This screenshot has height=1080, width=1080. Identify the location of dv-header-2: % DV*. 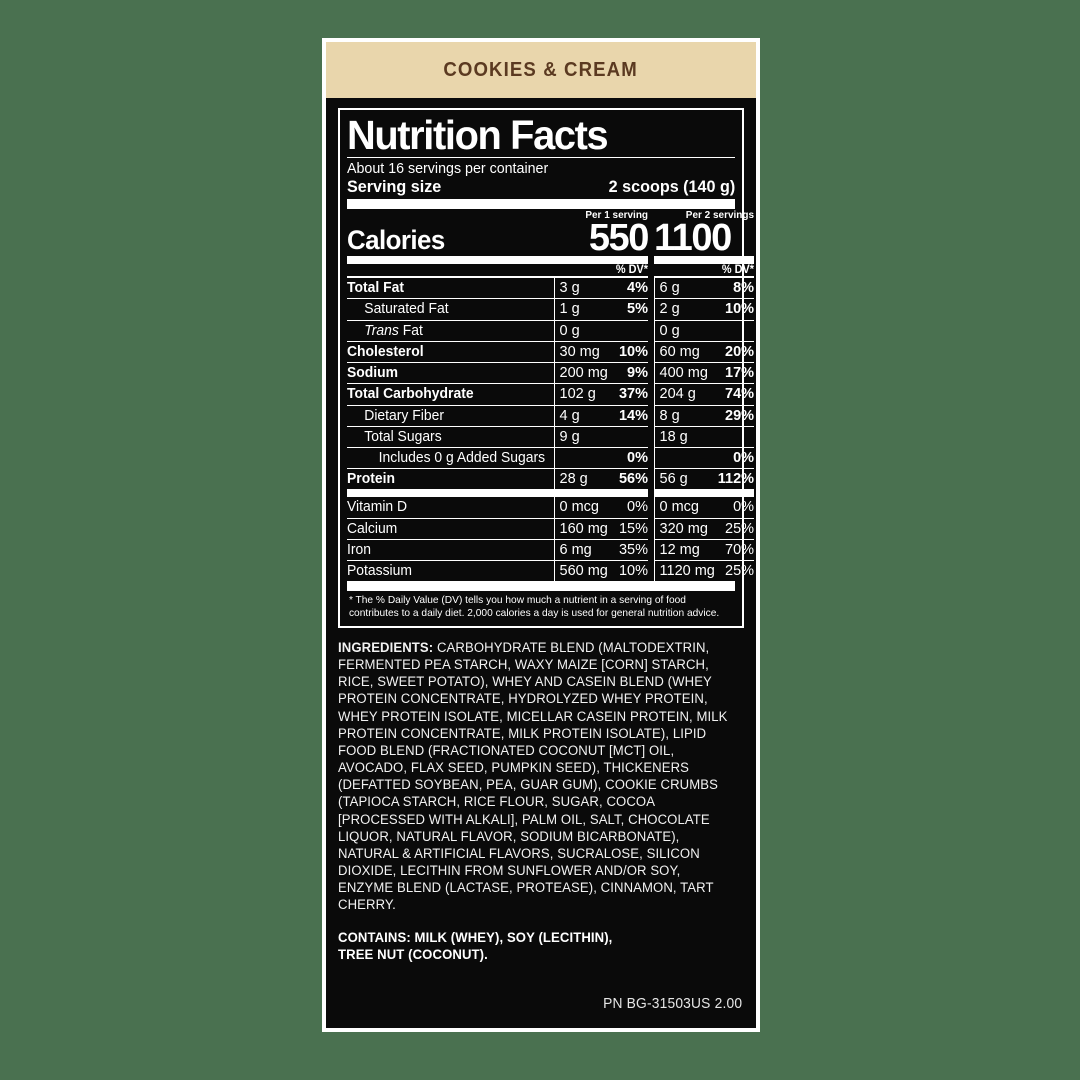
(738, 270).